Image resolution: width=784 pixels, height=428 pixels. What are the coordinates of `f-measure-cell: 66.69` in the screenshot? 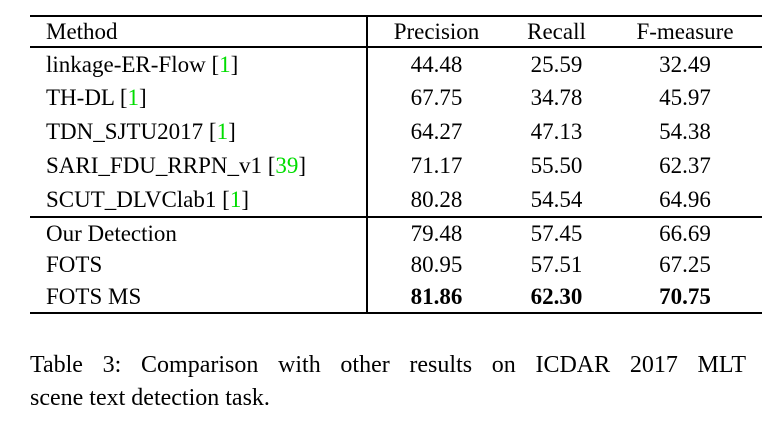 It's located at (685, 233).